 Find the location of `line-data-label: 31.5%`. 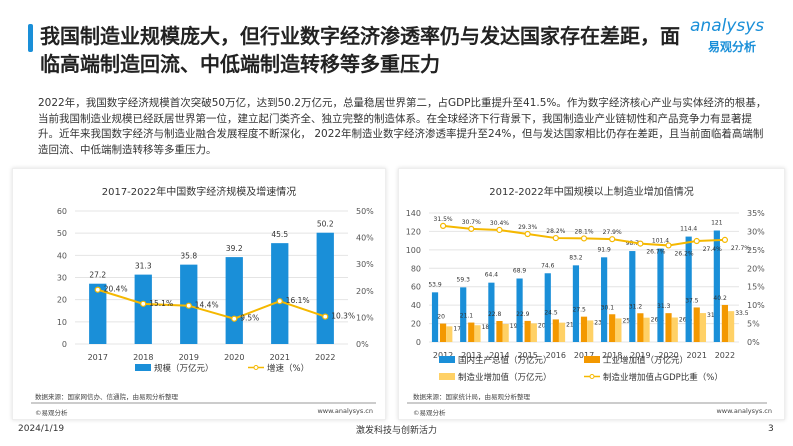

line-data-label: 31.5% is located at coordinates (443, 219).